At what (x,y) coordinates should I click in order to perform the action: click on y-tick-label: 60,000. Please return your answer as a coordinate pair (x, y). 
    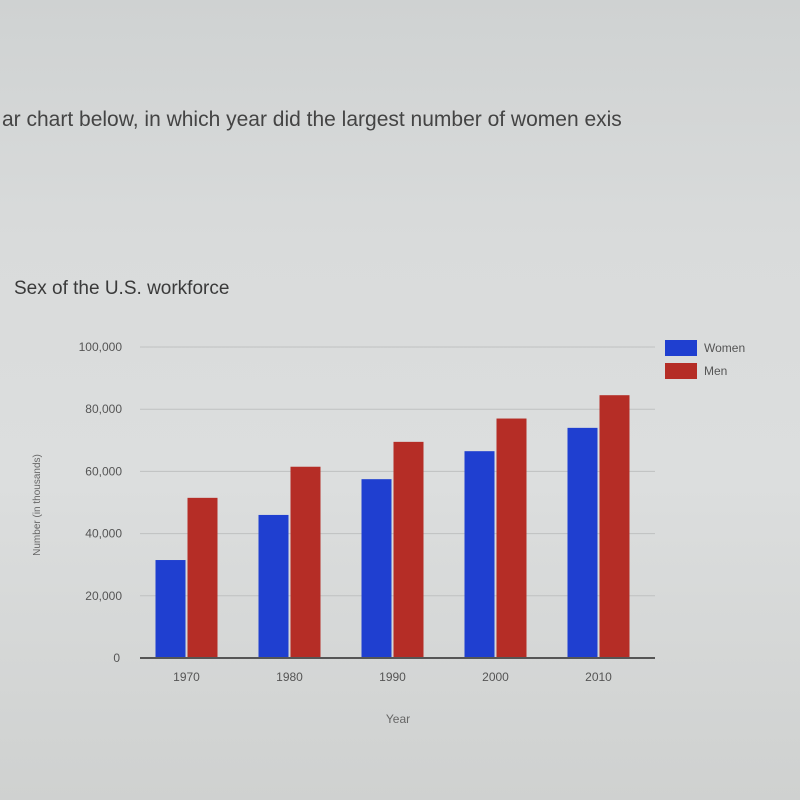
    Looking at the image, I should click on (103, 471).